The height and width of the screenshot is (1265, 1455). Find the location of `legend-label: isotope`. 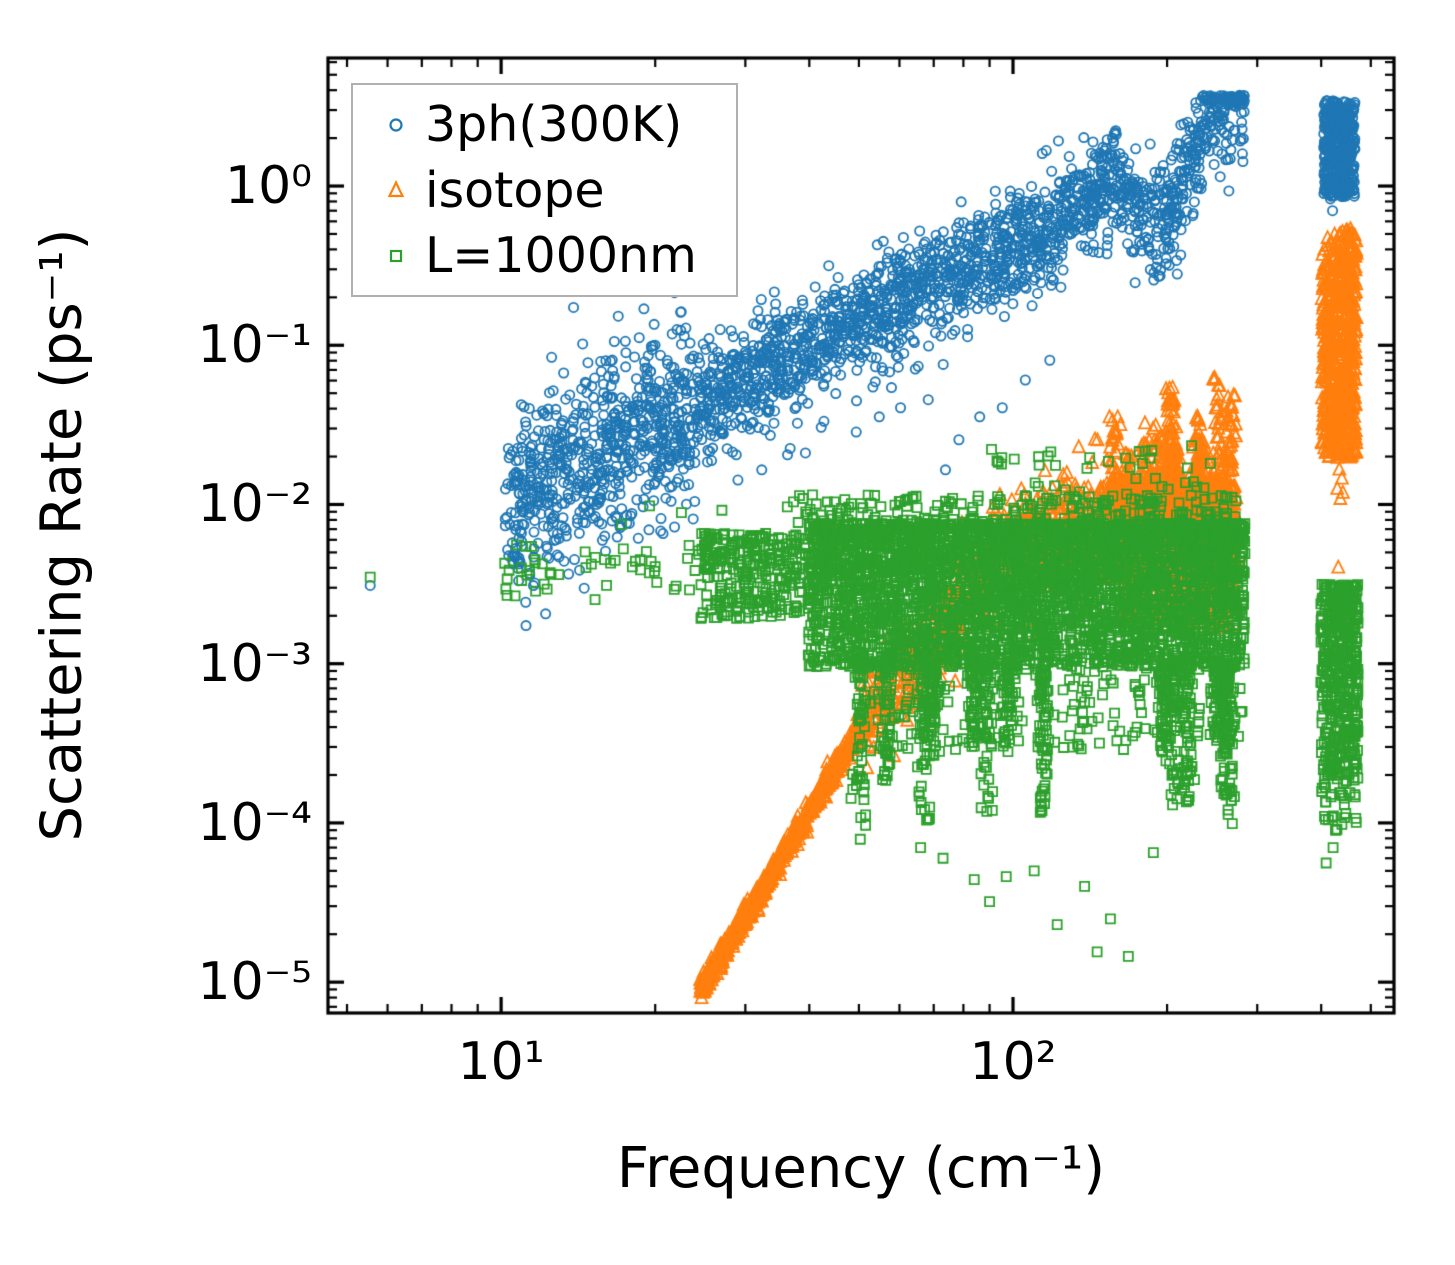

legend-label: isotope is located at coordinates (515, 190).